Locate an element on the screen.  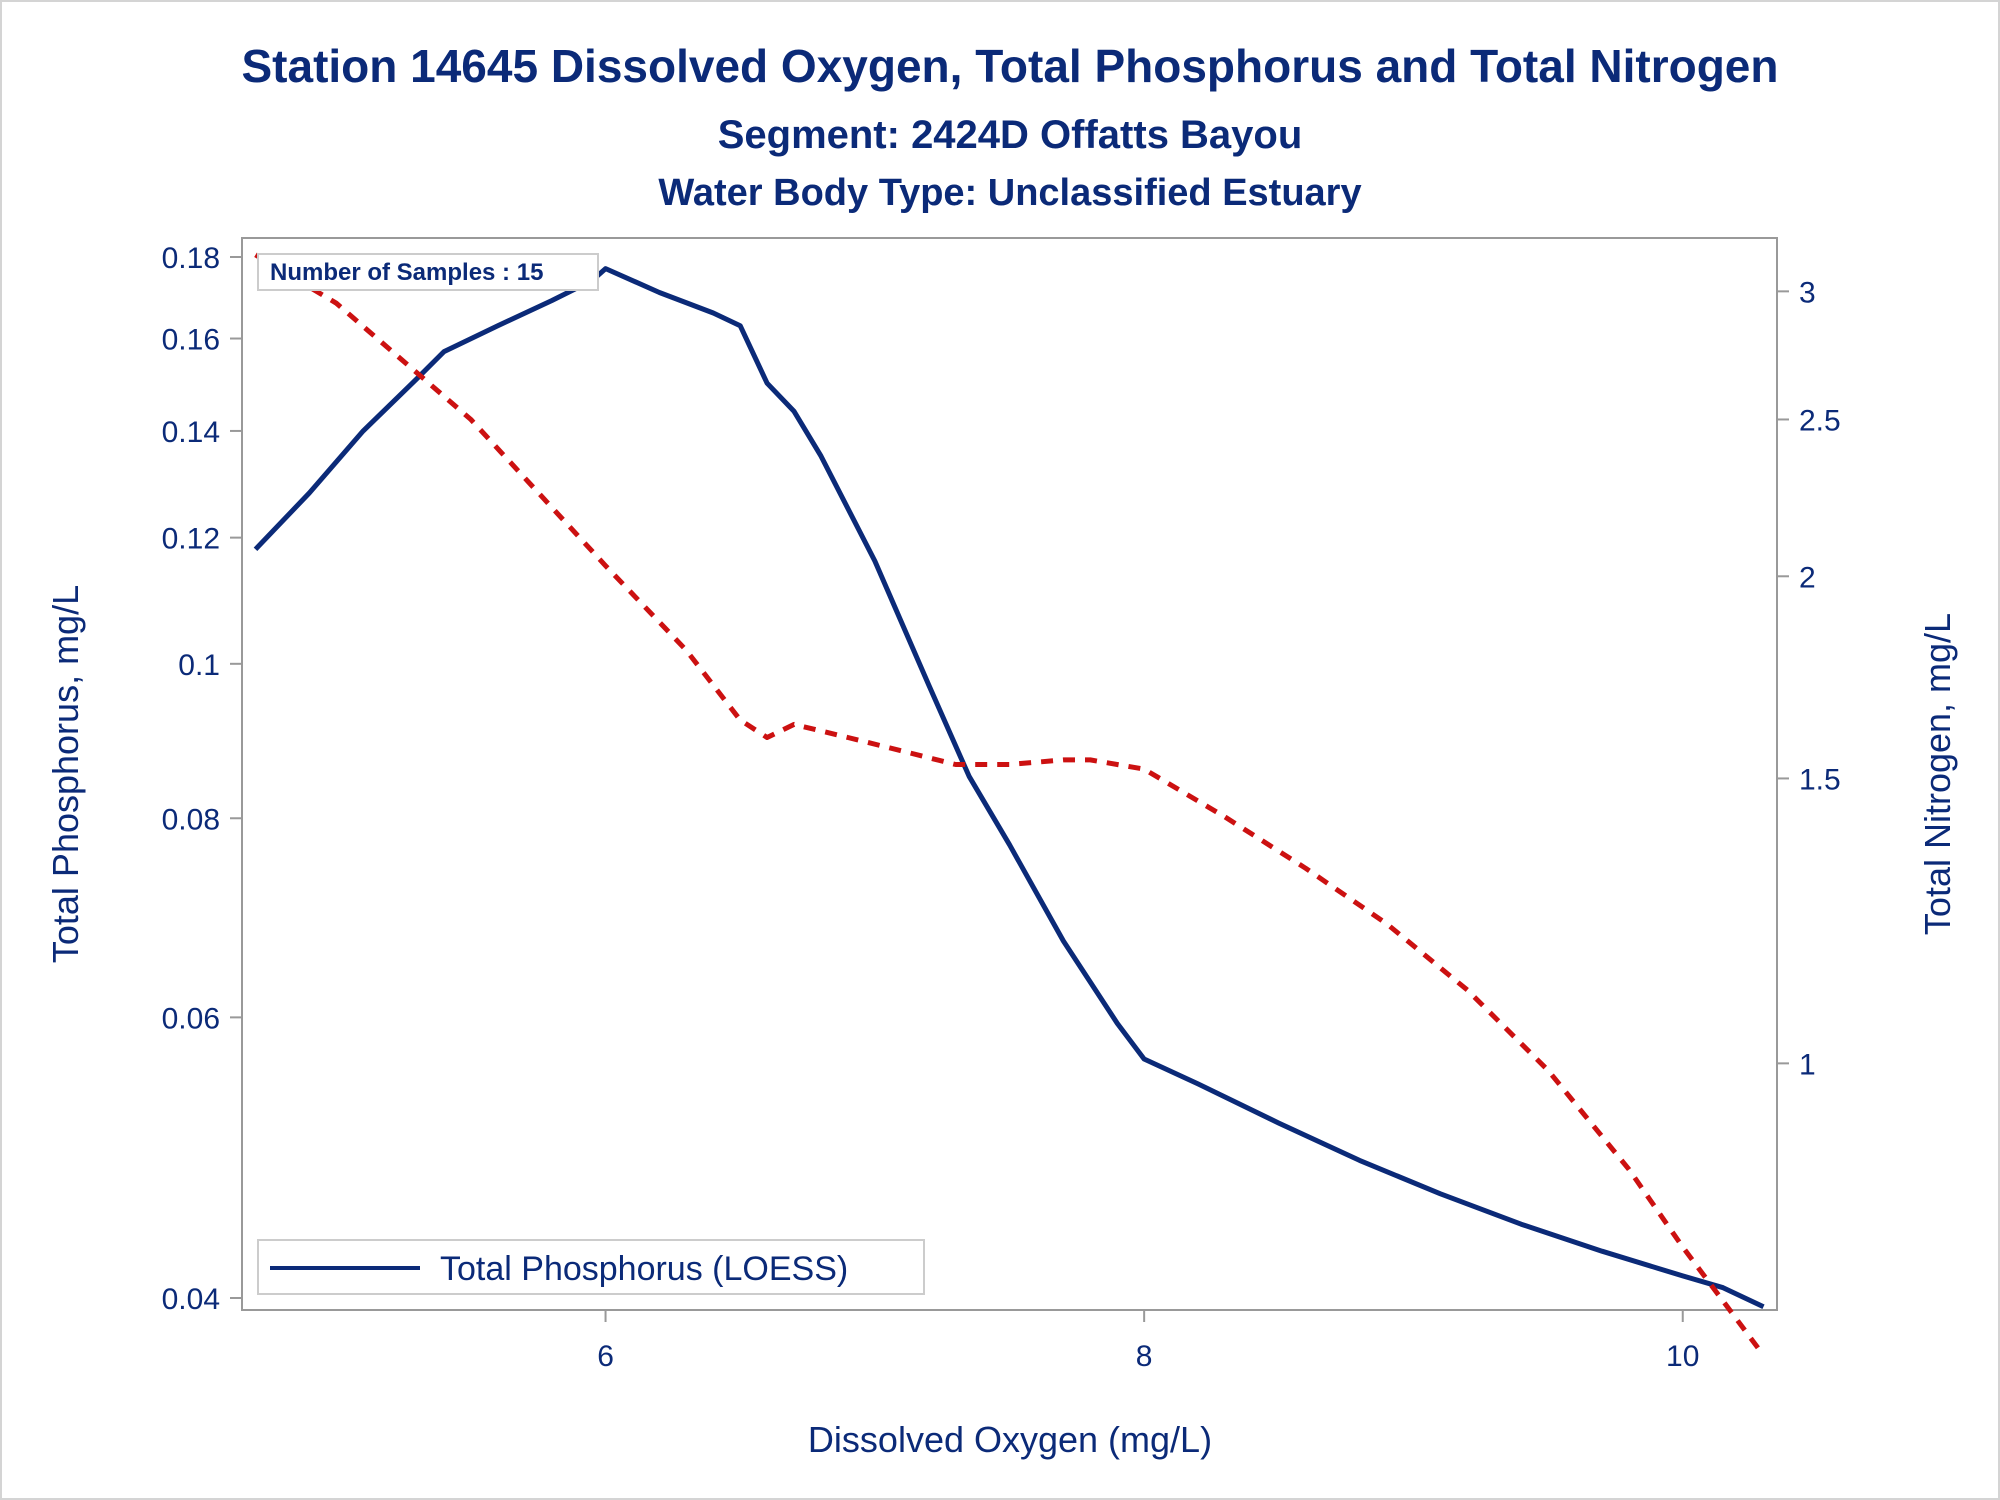
y-tick-label: 0.16 is located at coordinates (191, 340).